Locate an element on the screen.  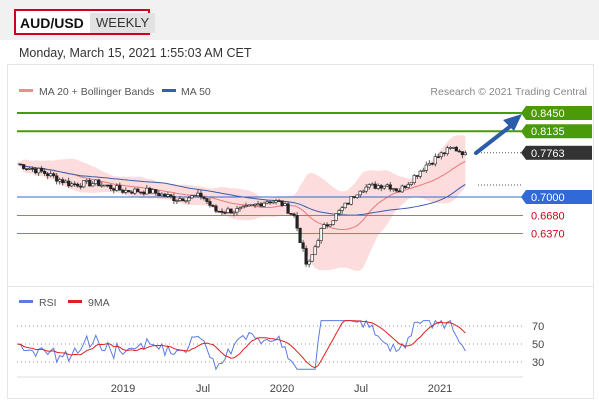
rsi-lines is located at coordinates (241, 345).